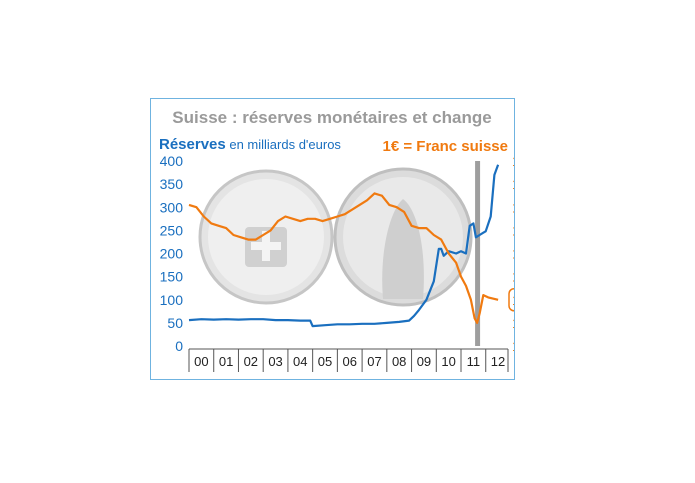 This screenshot has height=483, width=695. I want to click on chart-title: Suisse : réserves monétaires et change, so click(331, 117).